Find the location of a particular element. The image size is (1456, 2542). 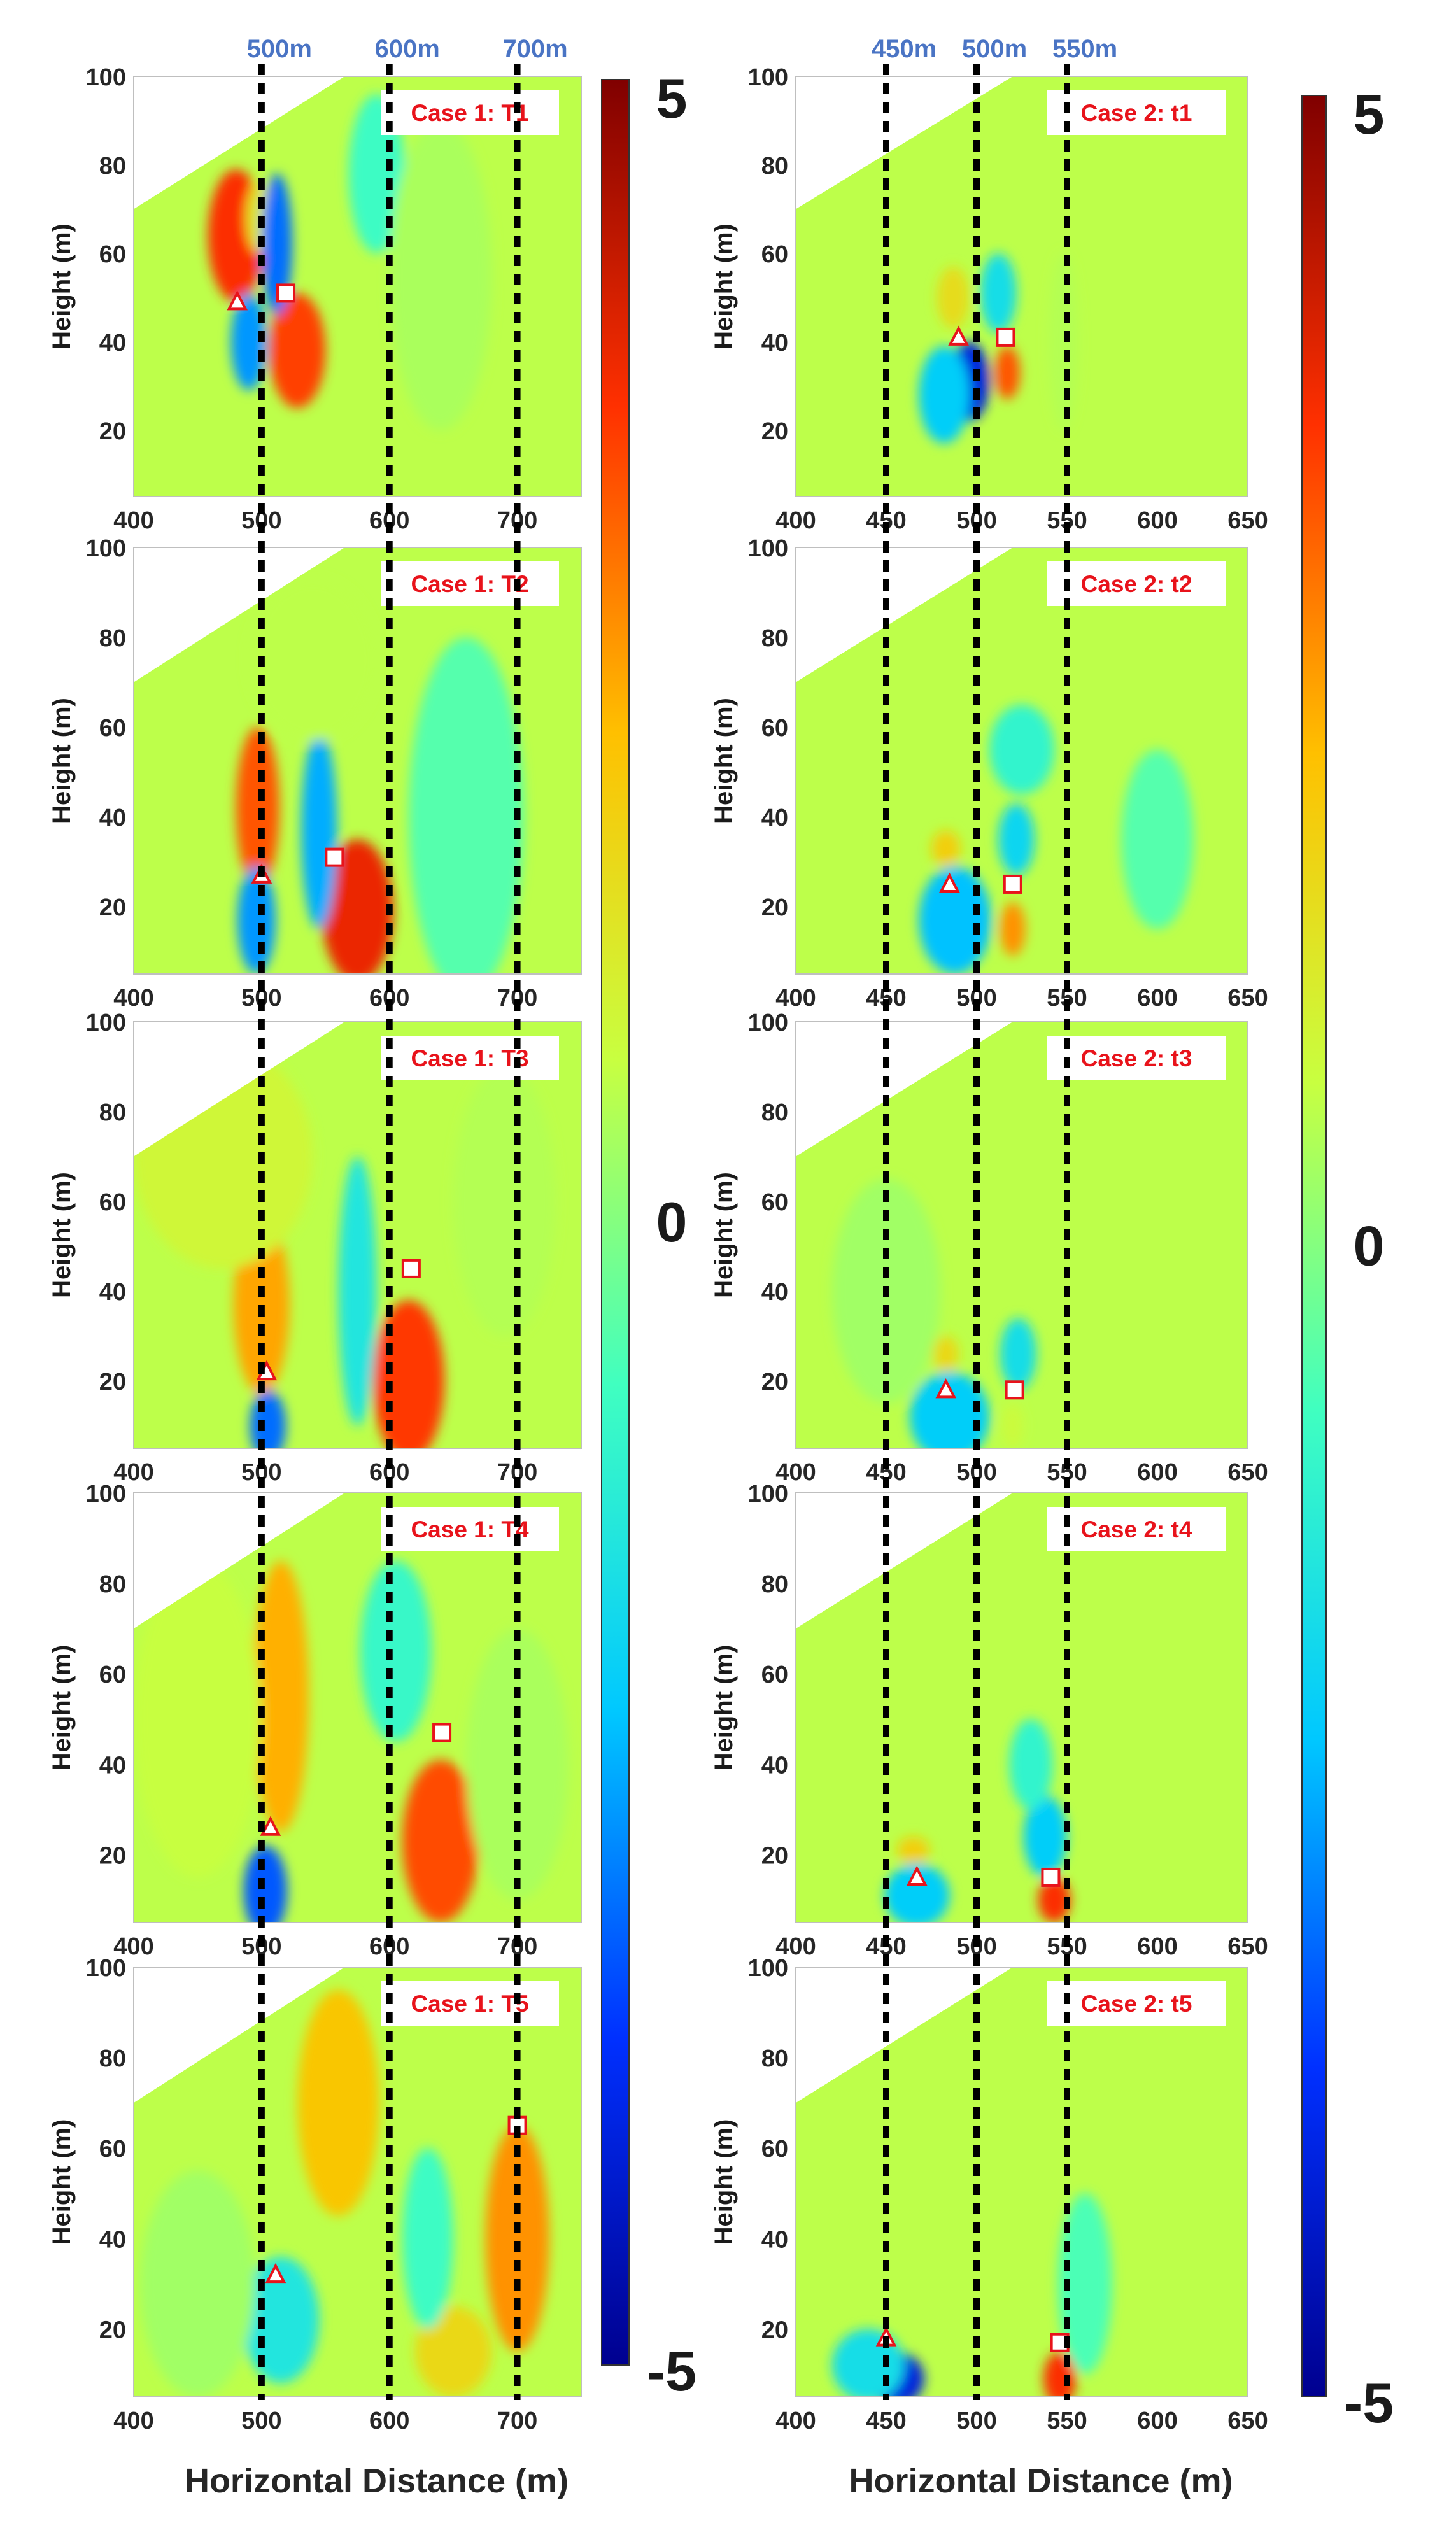

x-tick-label: 450 is located at coordinates (886, 2421).